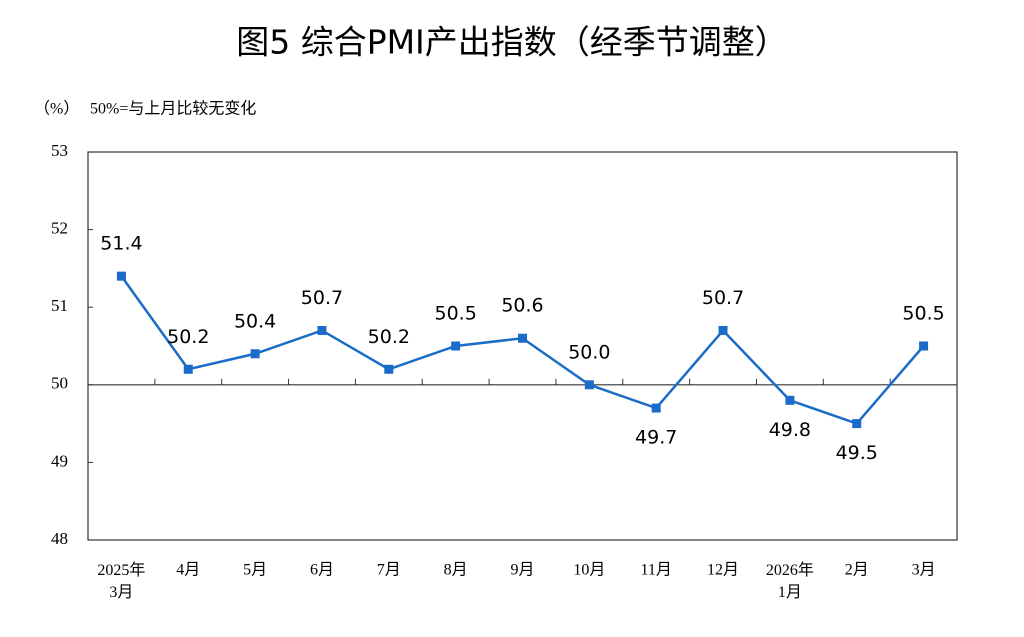 This screenshot has height=637, width=1024. What do you see at coordinates (59, 538) in the screenshot?
I see `y-tick-label: 48` at bounding box center [59, 538].